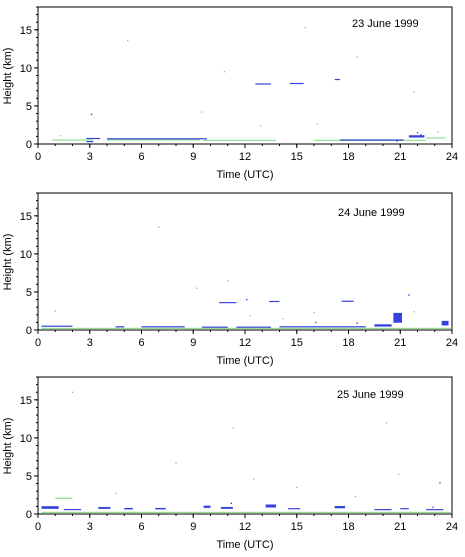 The image size is (465, 557). Describe the element at coordinates (370, 395) in the screenshot. I see `panel-annotation: 25 June 1999` at that location.